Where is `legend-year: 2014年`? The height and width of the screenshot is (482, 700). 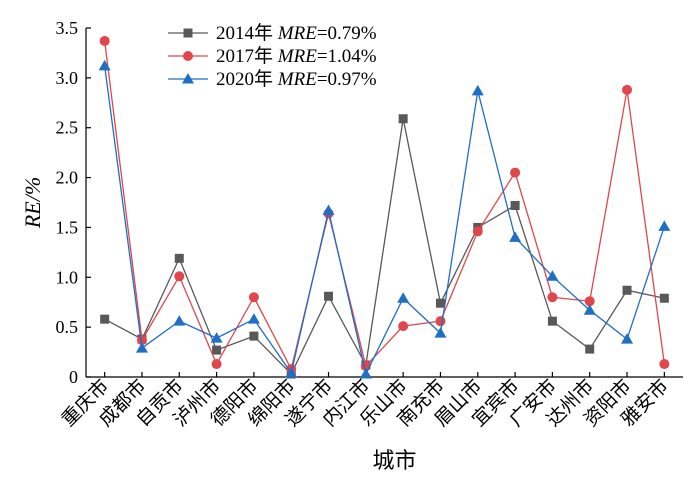 legend-year: 2014年 is located at coordinates (247, 33).